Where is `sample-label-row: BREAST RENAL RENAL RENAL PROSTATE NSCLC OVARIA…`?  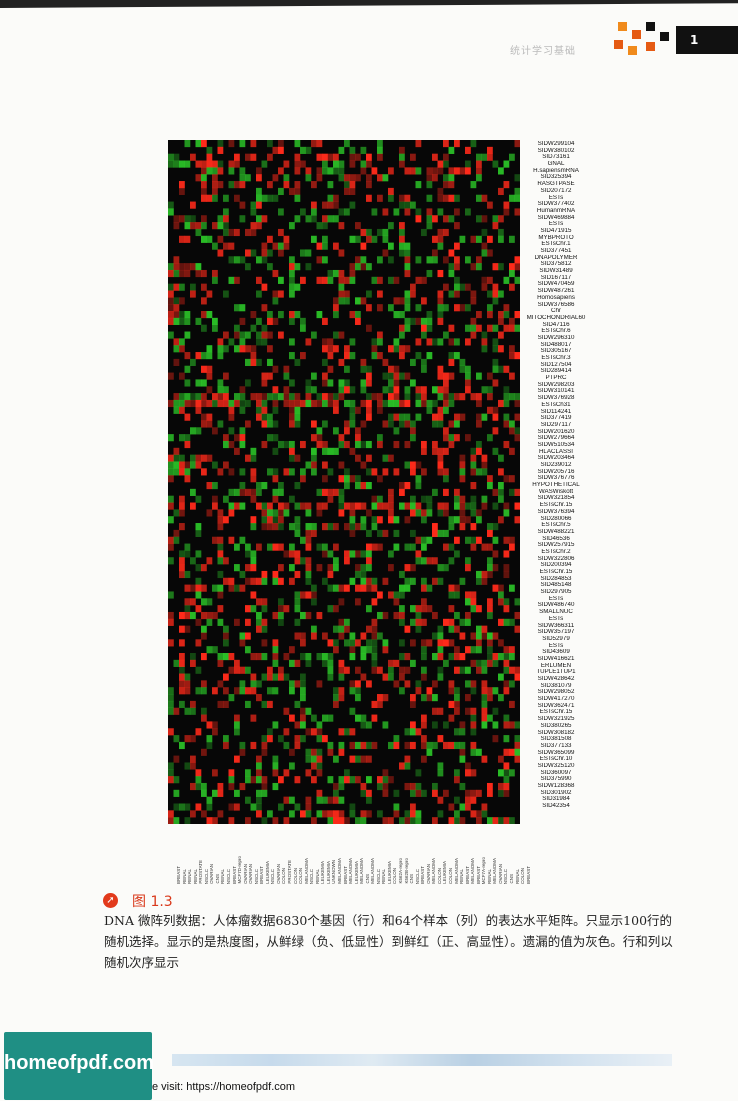 sample-label-row: BREAST RENAL RENAL RENAL PROSTATE NSCLC OVARIA… is located at coordinates (354, 856).